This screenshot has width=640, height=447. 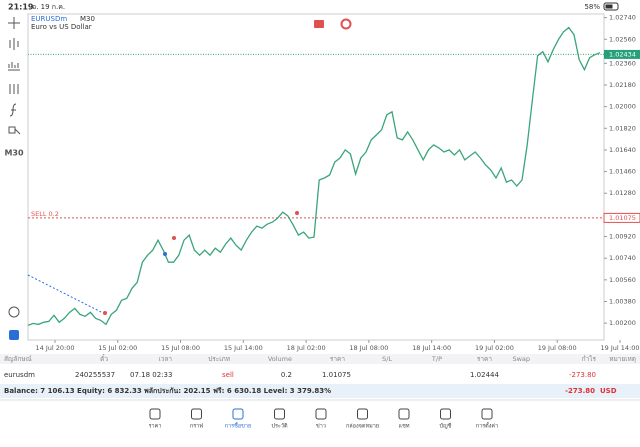 What do you see at coordinates (622, 85) in the screenshot?
I see `y-tick-label: 1.02180` at bounding box center [622, 85].